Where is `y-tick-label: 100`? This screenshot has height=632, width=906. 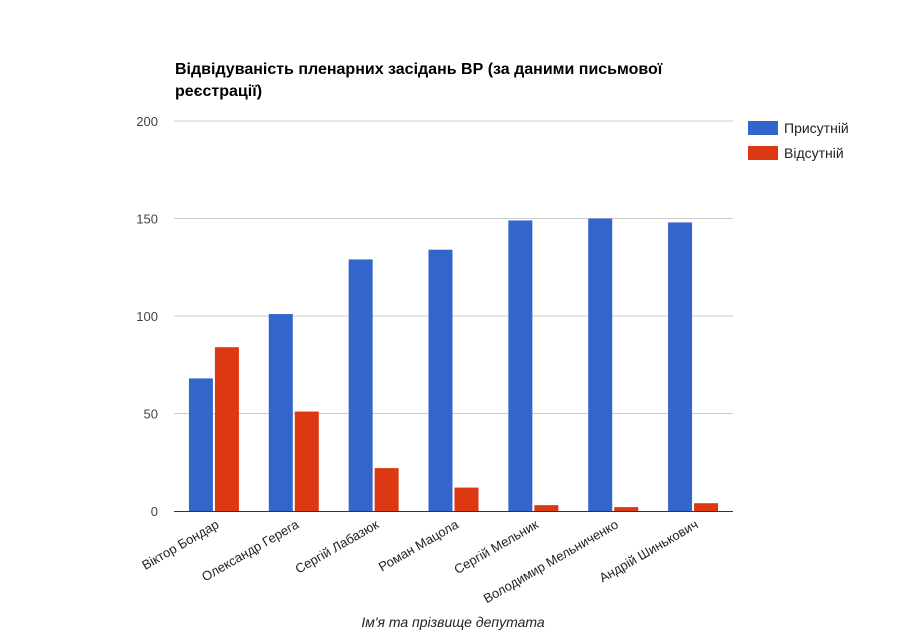 y-tick-label: 100 is located at coordinates (147, 316).